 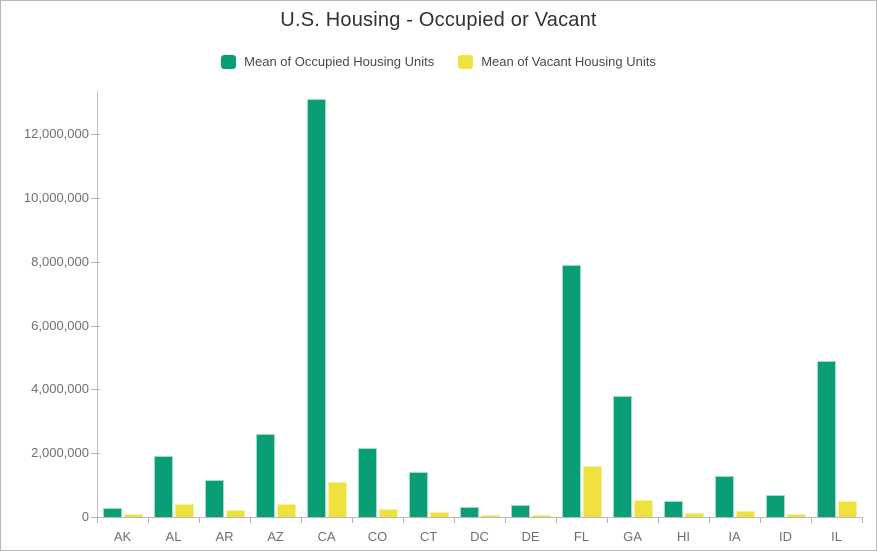 What do you see at coordinates (568, 61) in the screenshot?
I see `legend-label-vacant: Mean of Vacant Housing Units` at bounding box center [568, 61].